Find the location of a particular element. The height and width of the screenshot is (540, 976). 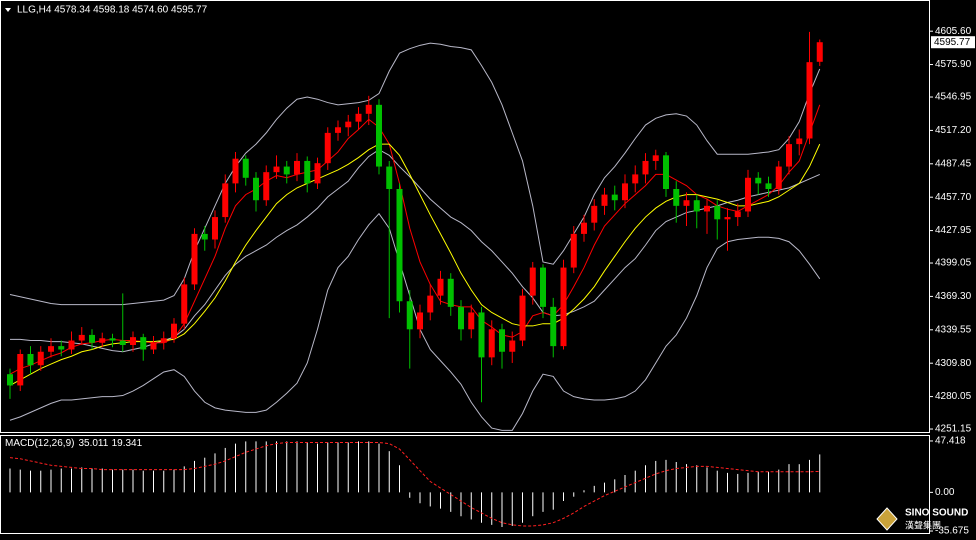

y-tick-label: 4575.90 is located at coordinates (953, 64).